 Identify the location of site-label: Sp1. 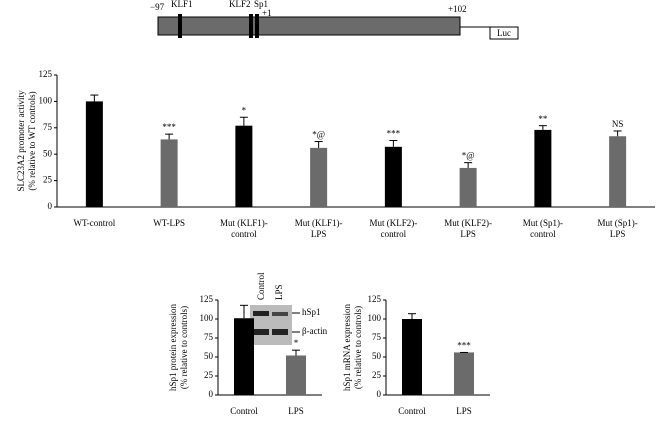
(261, 4).